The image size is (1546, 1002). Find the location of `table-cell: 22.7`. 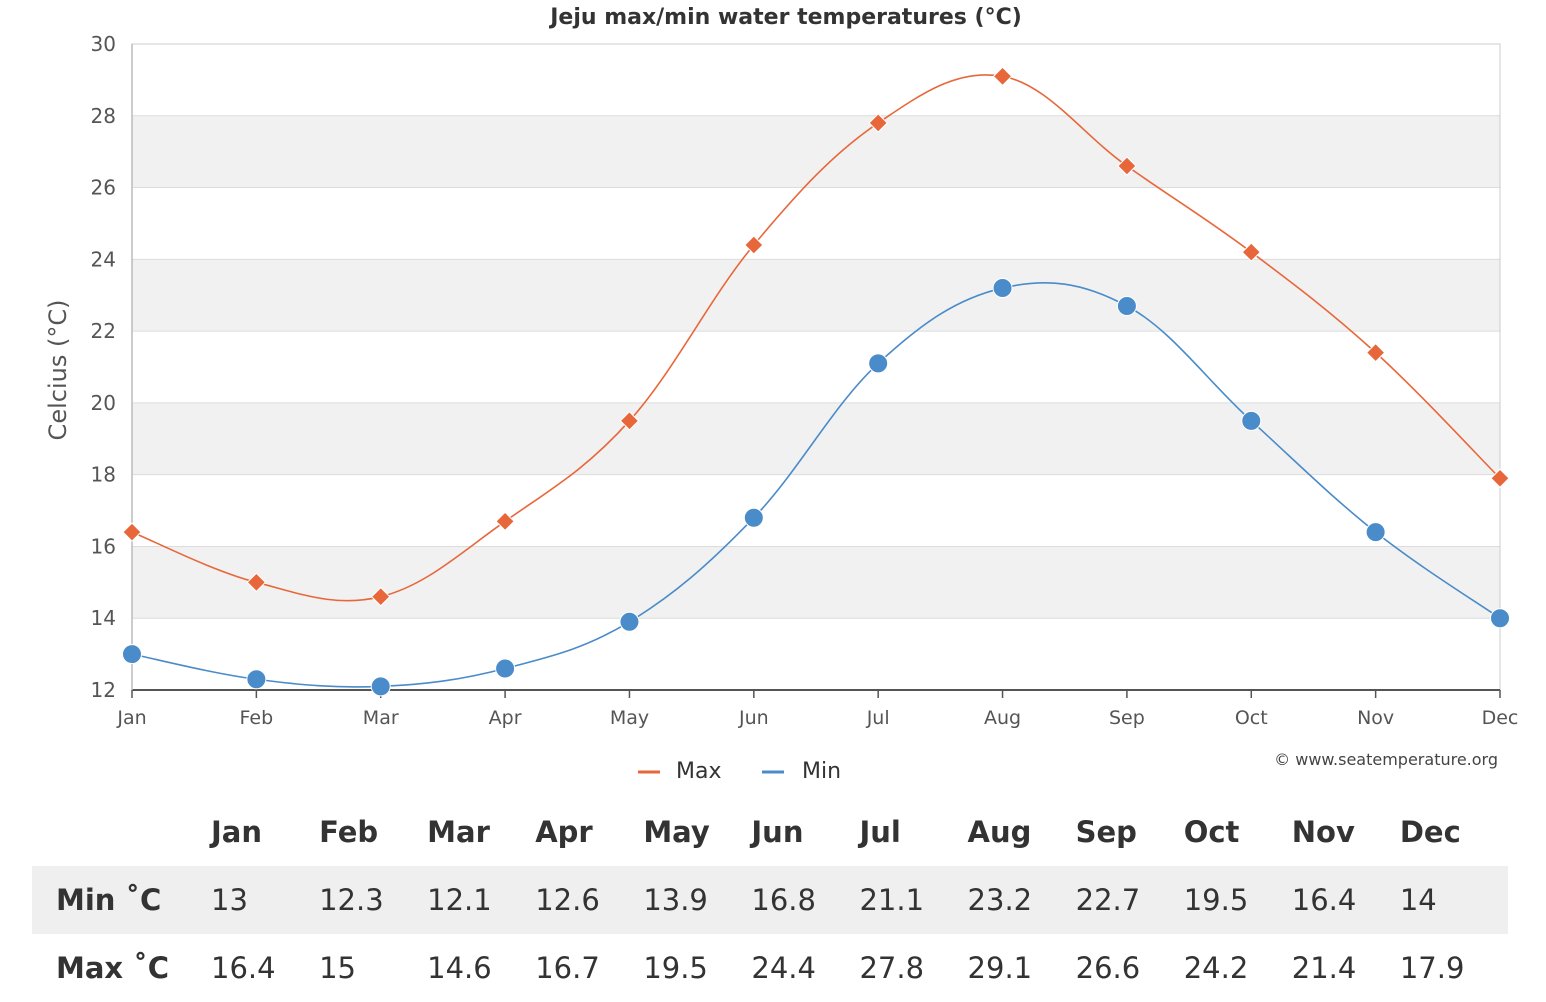

table-cell: 22.7 is located at coordinates (1108, 900).